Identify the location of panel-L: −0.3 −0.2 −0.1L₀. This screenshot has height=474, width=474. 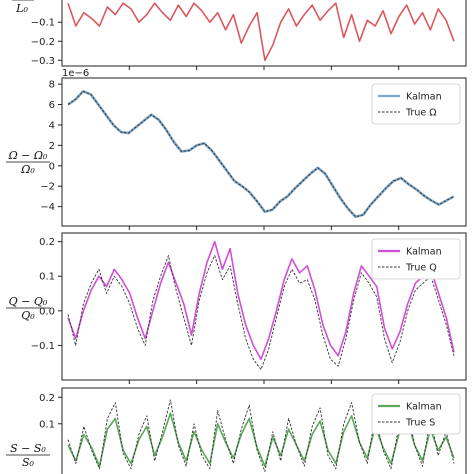
(239, 35).